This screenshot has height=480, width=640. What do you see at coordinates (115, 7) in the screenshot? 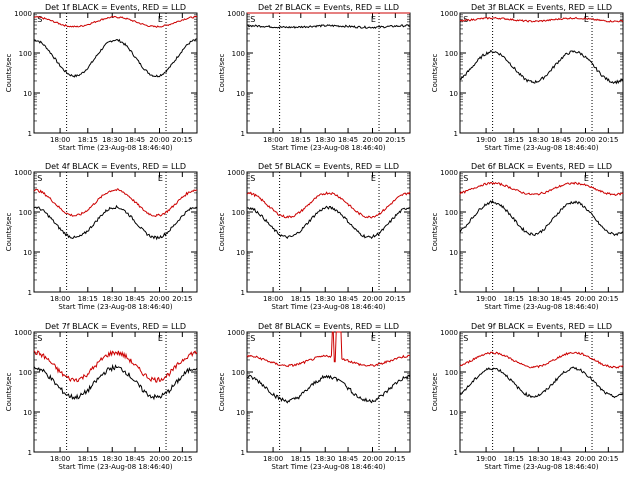
I see `panel-title: Det 1f BLACK = Events, RED = LLD` at bounding box center [115, 7].